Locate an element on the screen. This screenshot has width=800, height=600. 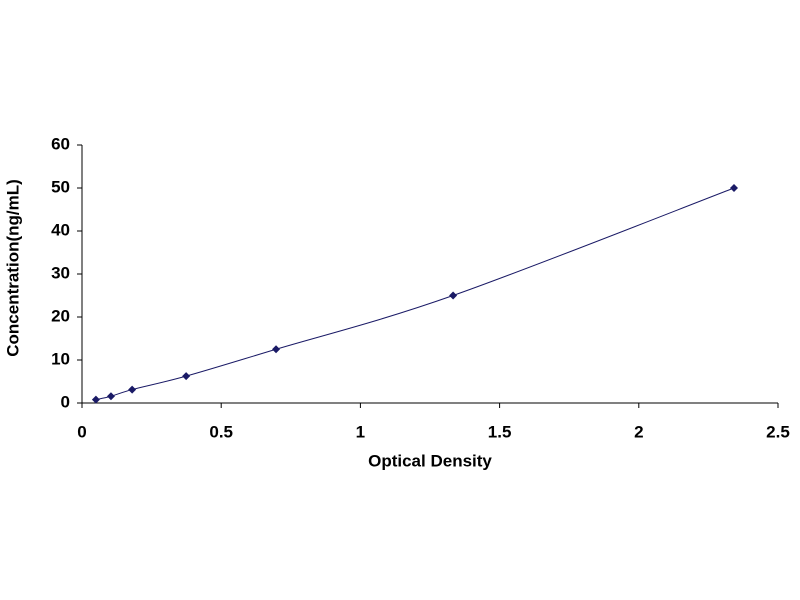
y-tick-label: 40 is located at coordinates (60, 229).